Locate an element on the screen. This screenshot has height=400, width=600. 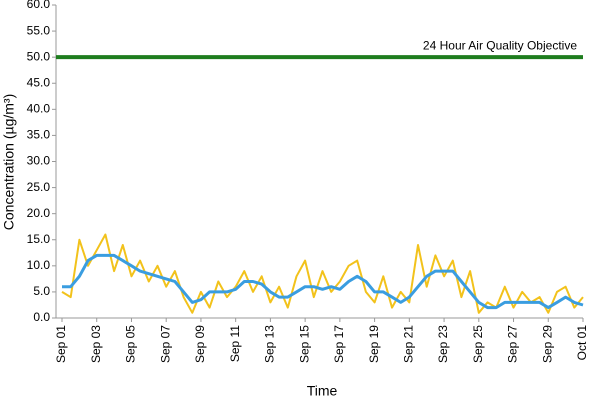
y-tick-label: 10.0 is located at coordinates (39, 265).